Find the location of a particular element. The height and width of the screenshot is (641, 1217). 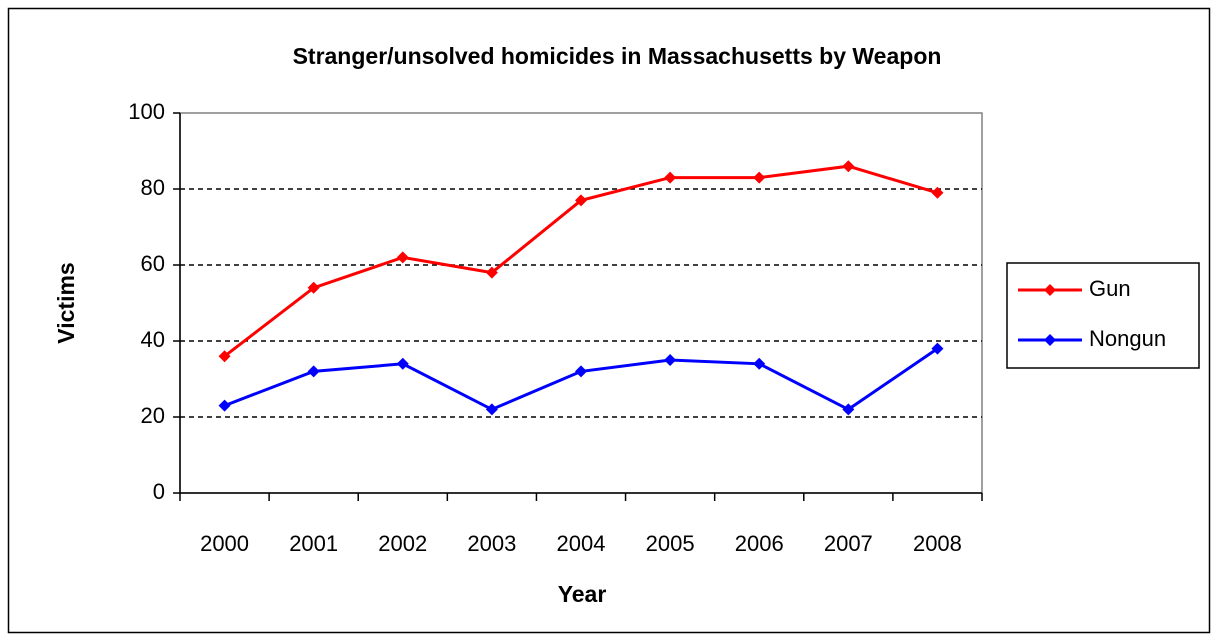

x-tick-label: 2008 is located at coordinates (937, 543).